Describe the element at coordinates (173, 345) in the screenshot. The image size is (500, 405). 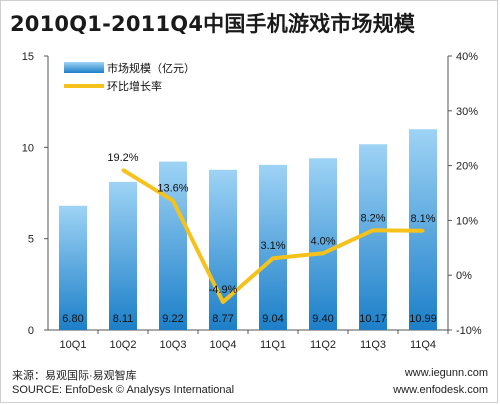
I see `x-tick-label: 10Q3` at that location.